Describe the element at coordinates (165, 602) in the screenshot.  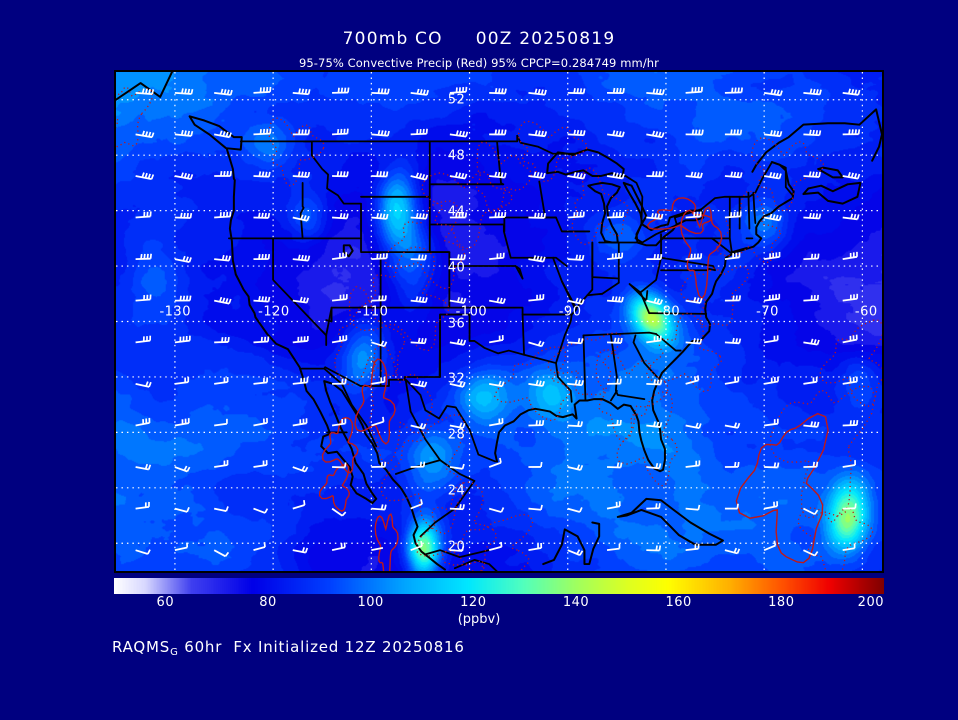
I see `colorbar-tick-60: 60` at that location.